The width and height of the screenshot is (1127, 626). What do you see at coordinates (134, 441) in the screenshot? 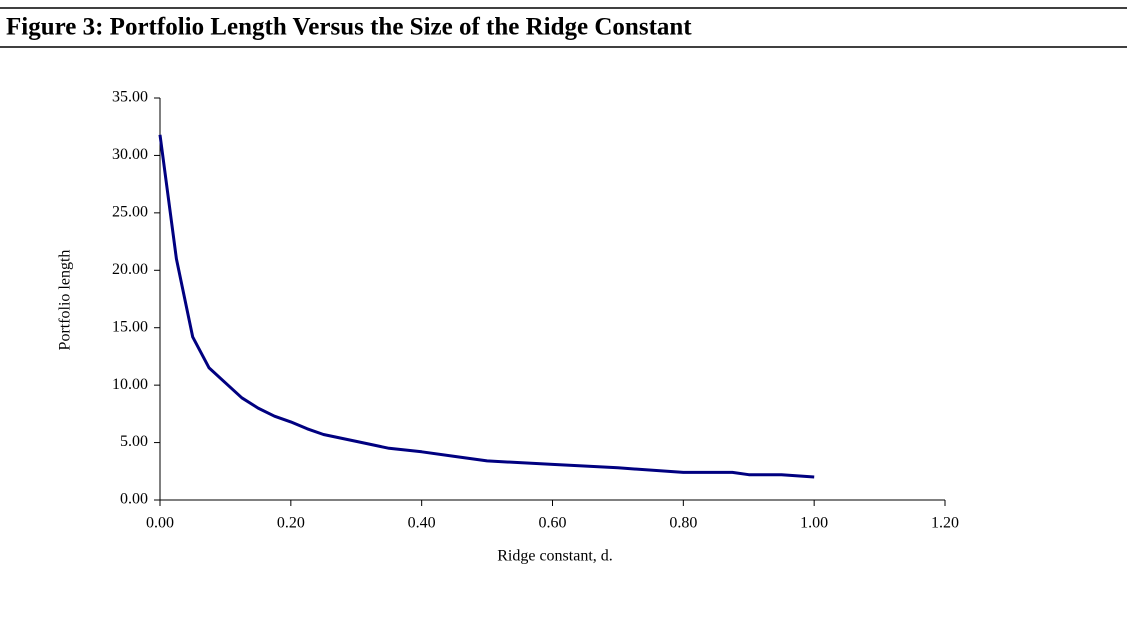
I see `y-tick-label: 5.00` at bounding box center [134, 441].